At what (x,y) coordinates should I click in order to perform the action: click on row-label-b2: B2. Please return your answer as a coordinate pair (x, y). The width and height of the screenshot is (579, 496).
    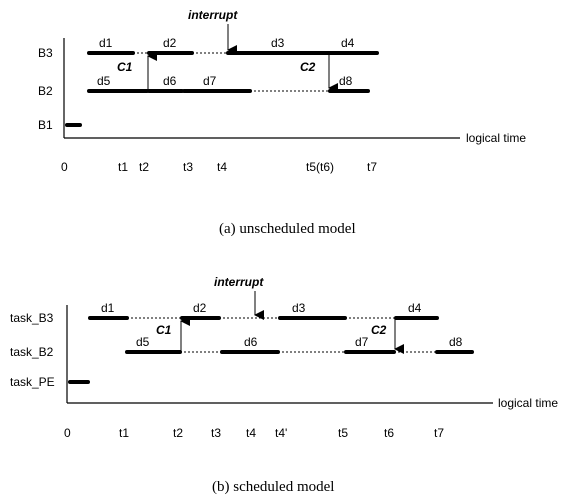
    Looking at the image, I should click on (45, 91).